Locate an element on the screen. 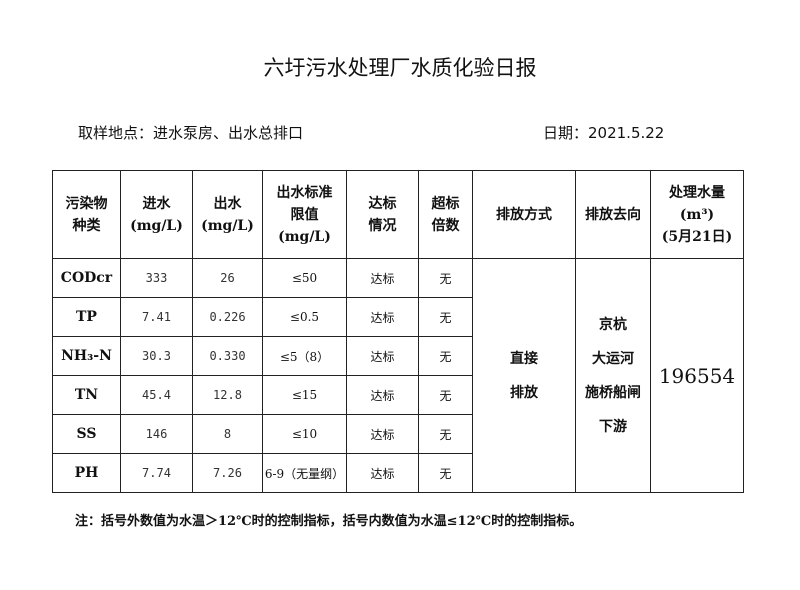 Image resolution: width=800 pixels, height=590 pixels. limit-value: ≤5（8） is located at coordinates (304, 356).